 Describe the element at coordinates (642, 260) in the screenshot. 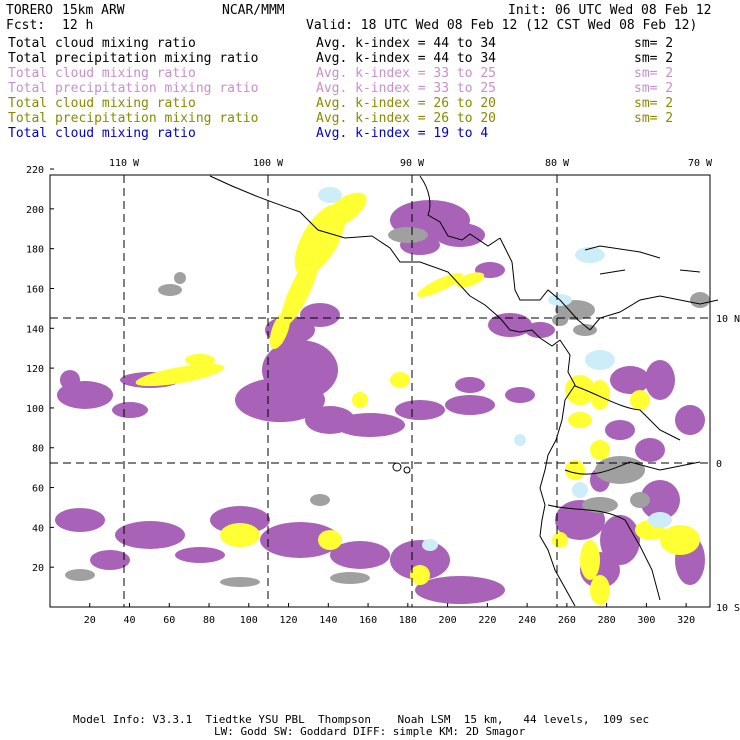

I see `caribbean-islands` at that location.